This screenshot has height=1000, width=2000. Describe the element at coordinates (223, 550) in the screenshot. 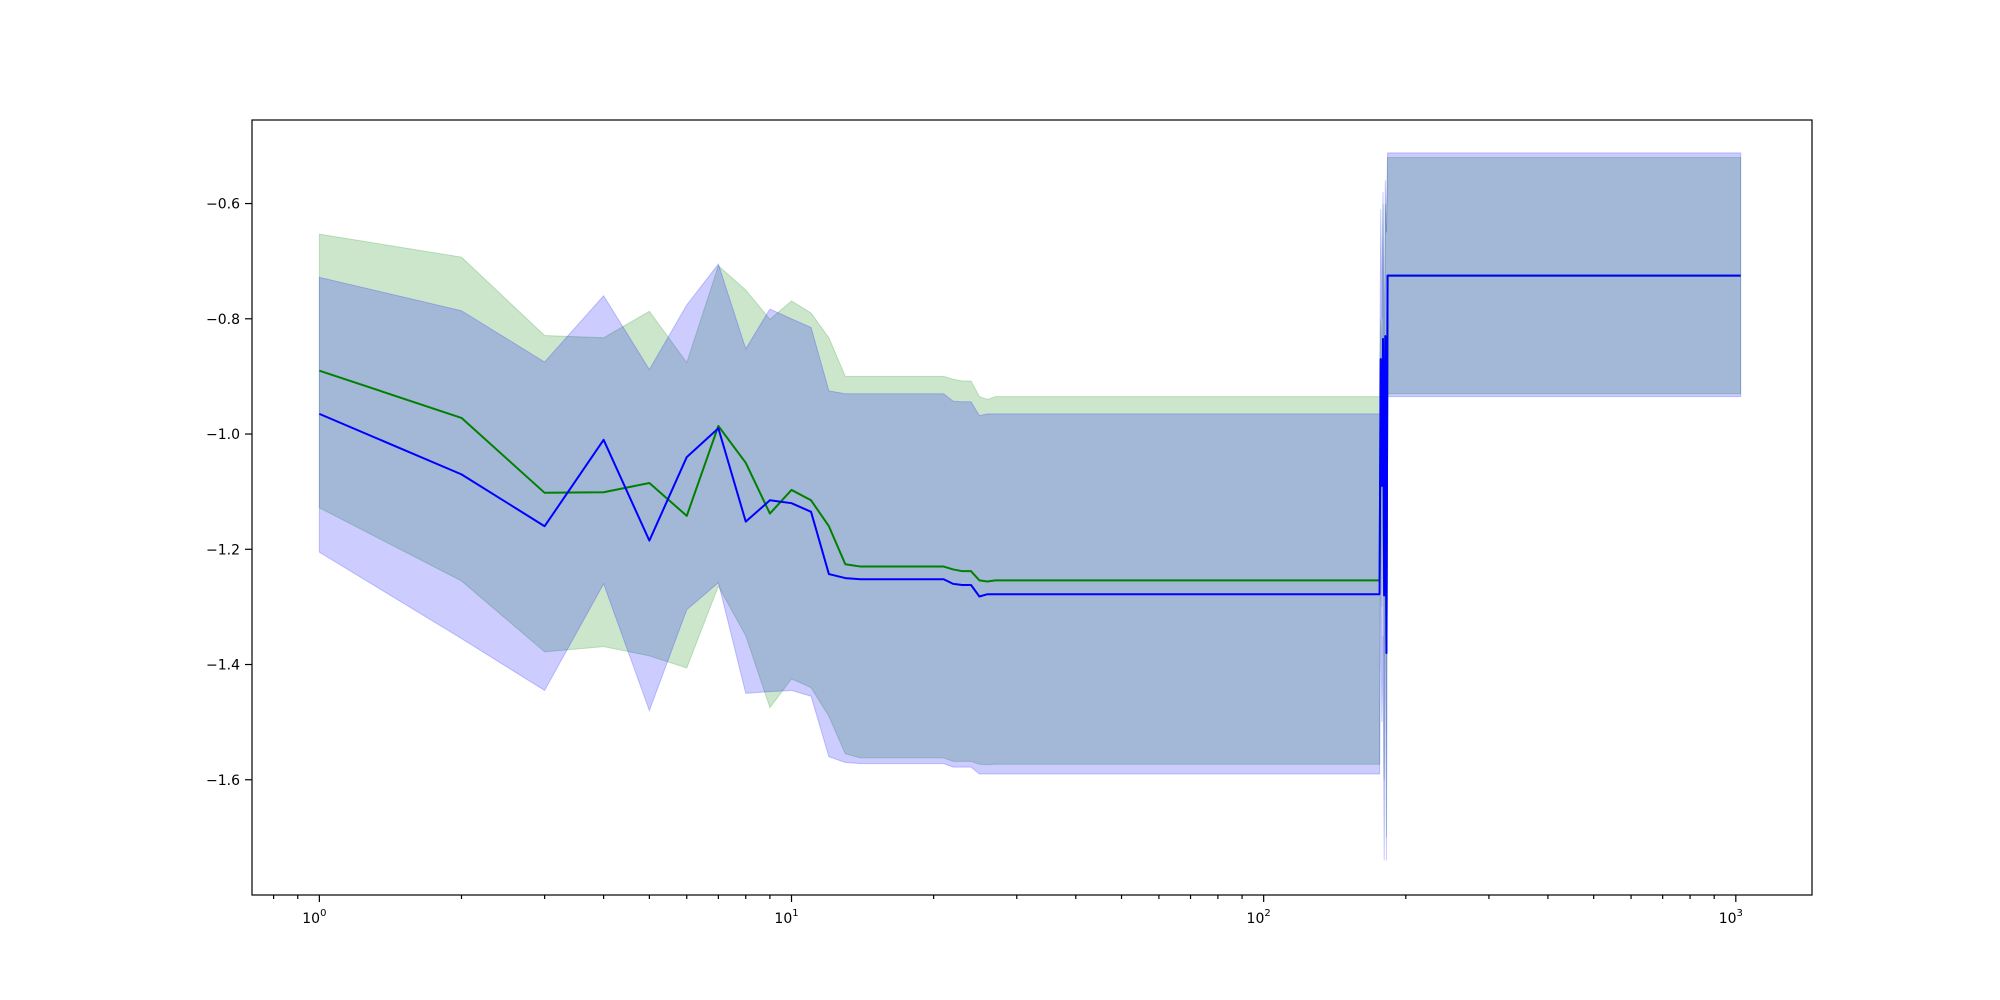

I see `y-tick-label: −1.2` at that location.